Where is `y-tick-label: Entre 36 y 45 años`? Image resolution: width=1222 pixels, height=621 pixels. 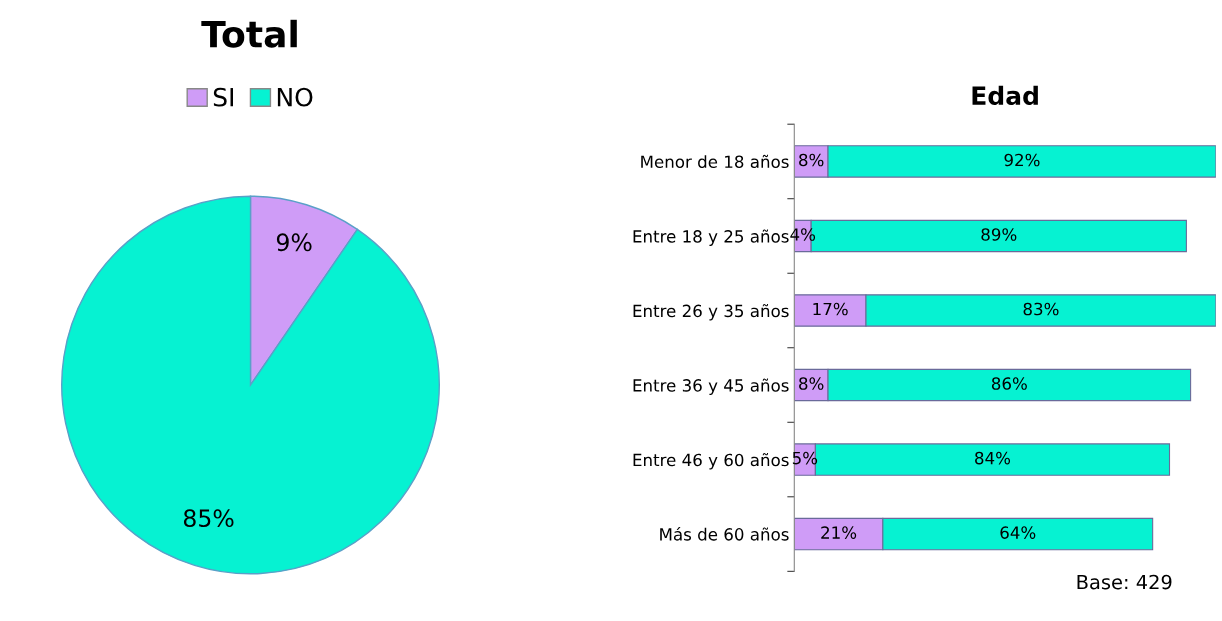 y-tick-label: Entre 36 y 45 años is located at coordinates (711, 386).